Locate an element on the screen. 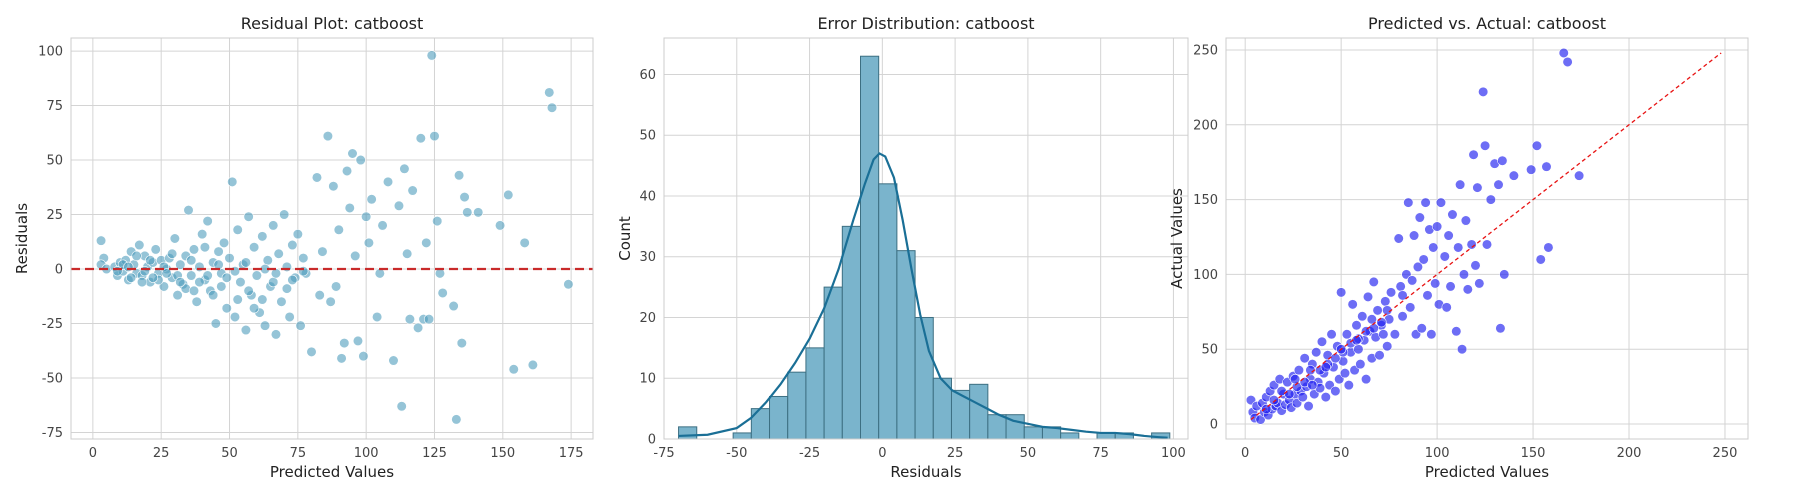 The image size is (1800, 500). x-tick-label: 175 is located at coordinates (571, 453).